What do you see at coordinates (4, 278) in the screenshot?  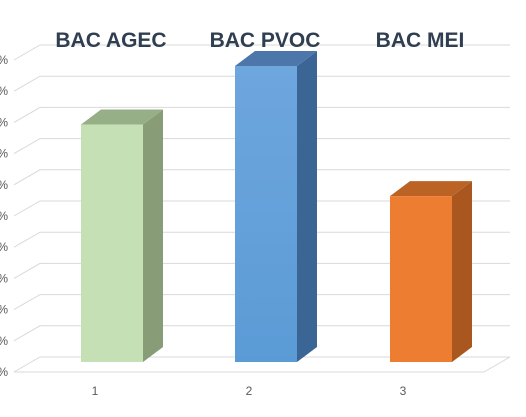 I see `y-tick-label: 30%` at bounding box center [4, 278].